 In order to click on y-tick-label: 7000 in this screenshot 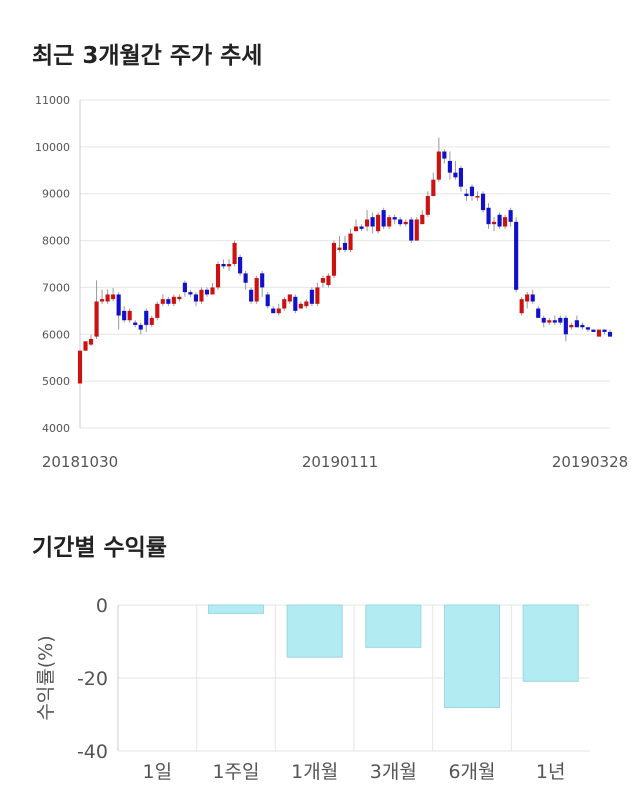, I will do `click(56, 287)`.